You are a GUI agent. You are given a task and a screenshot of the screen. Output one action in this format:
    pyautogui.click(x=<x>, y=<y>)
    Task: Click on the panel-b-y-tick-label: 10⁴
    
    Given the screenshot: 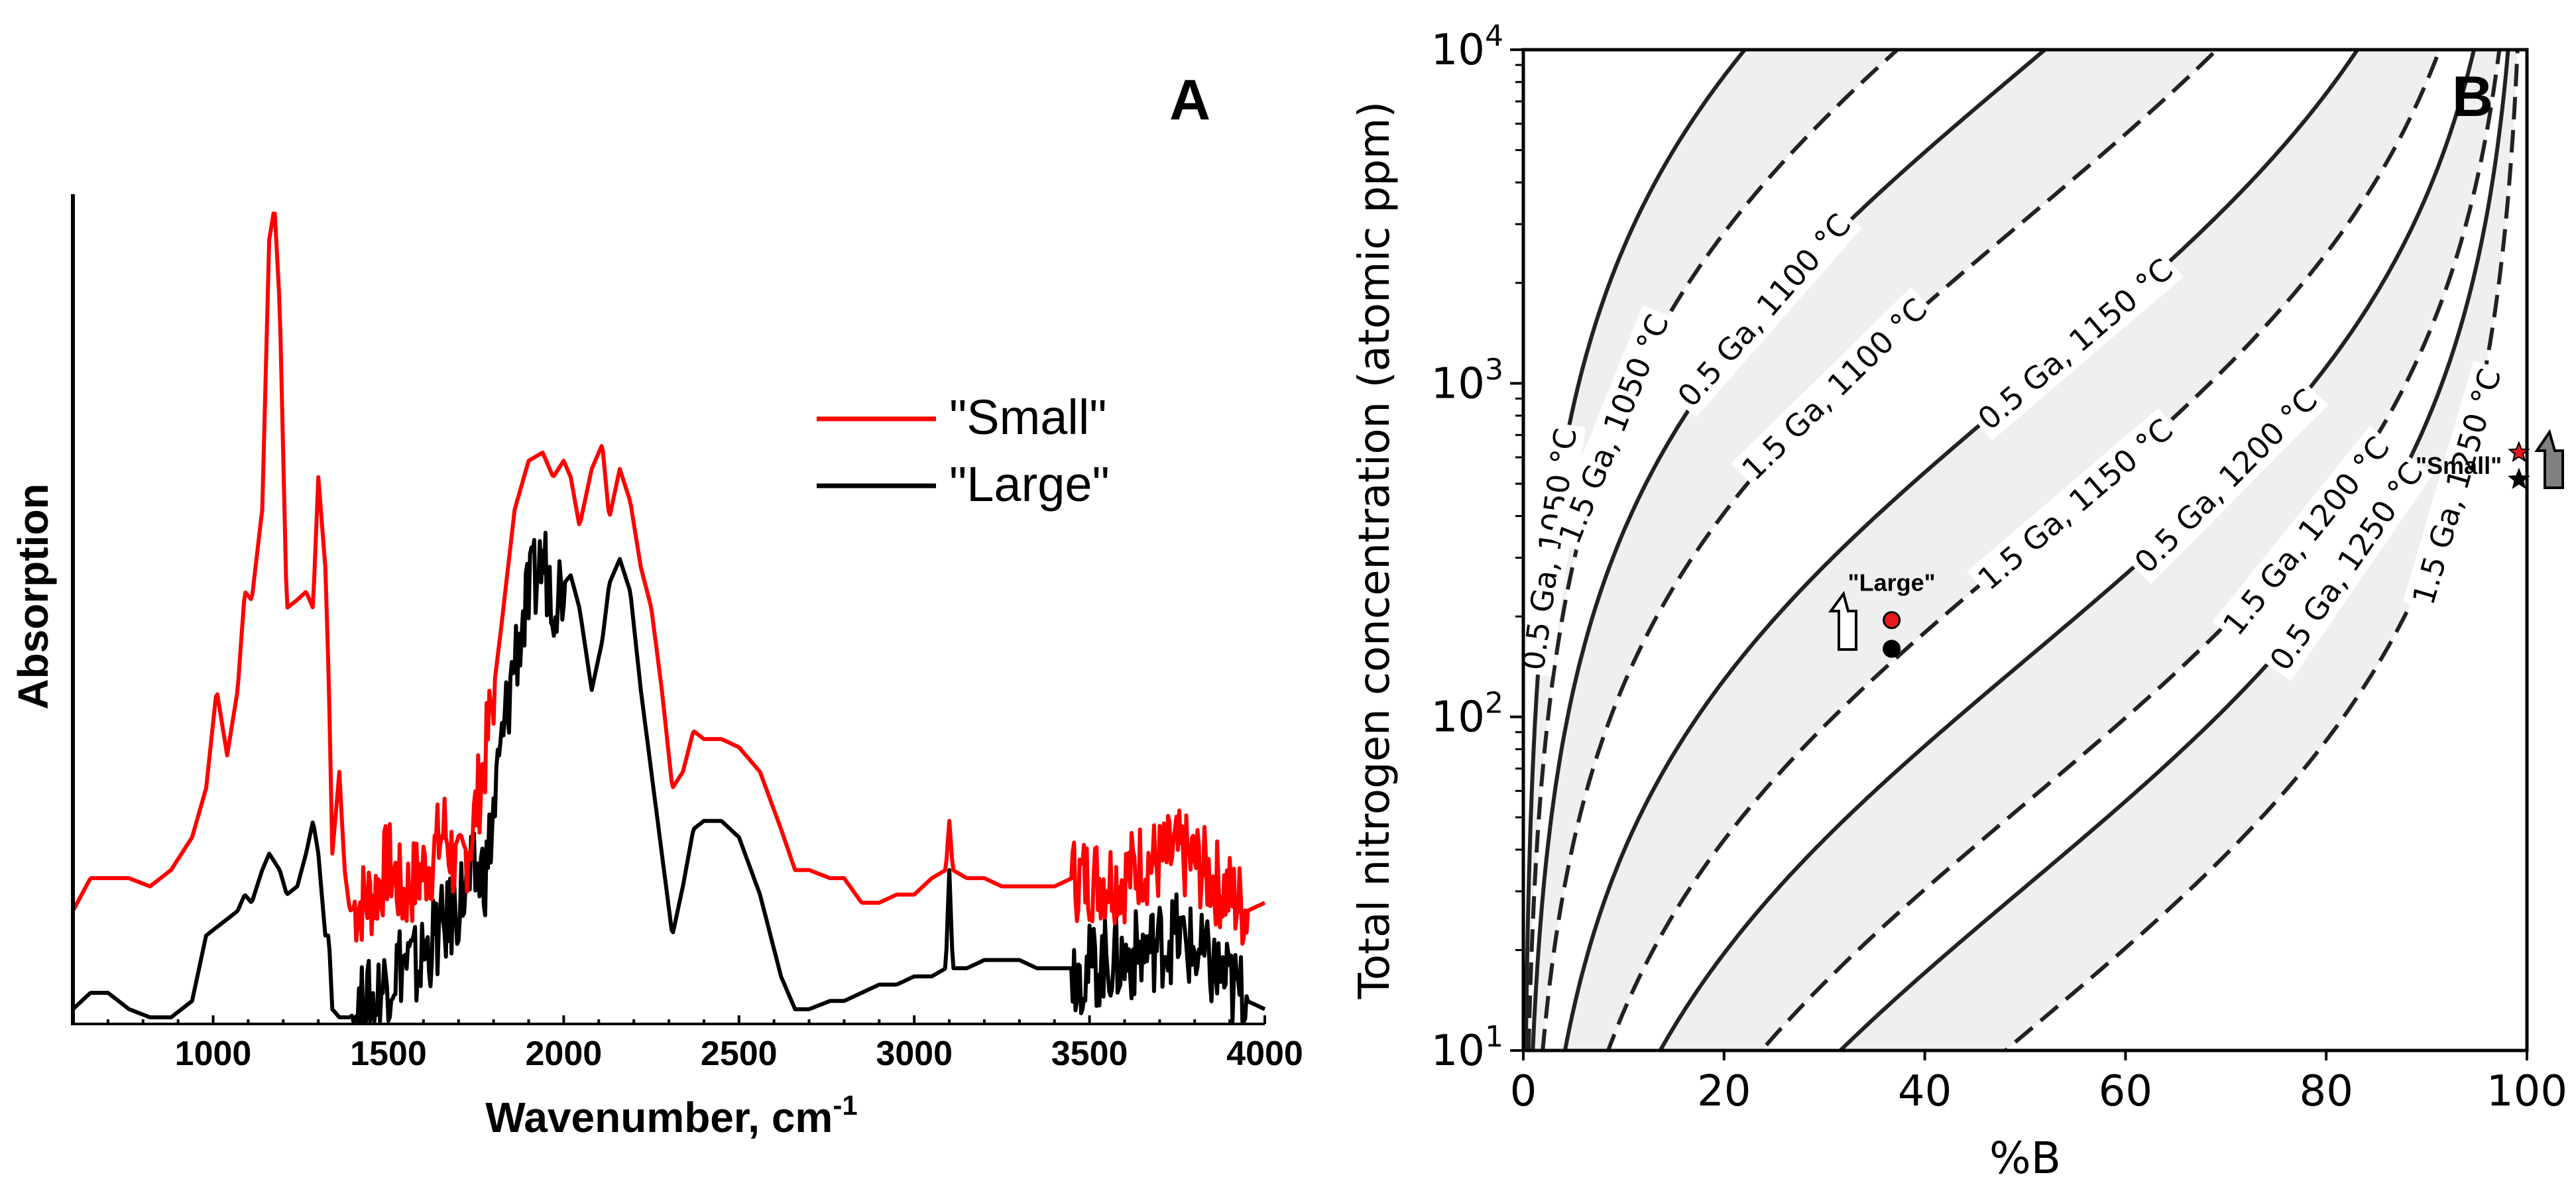 What is the action you would take?
    pyautogui.click(x=1467, y=47)
    